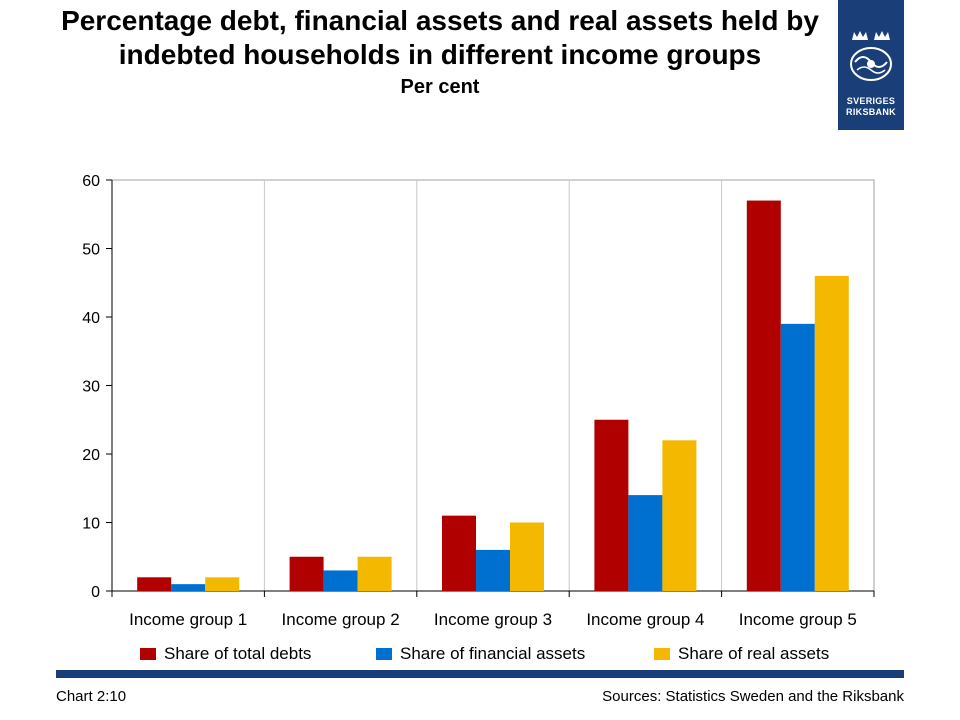  What do you see at coordinates (753, 653) in the screenshot?
I see `legend-label: Share of real assets` at bounding box center [753, 653].